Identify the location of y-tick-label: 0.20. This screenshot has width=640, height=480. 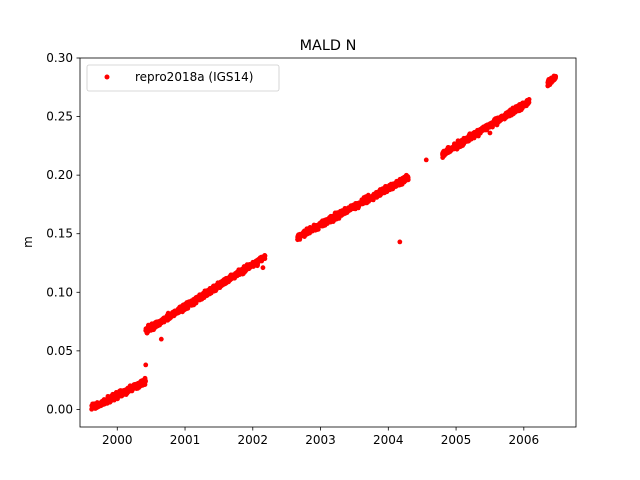
(59, 175).